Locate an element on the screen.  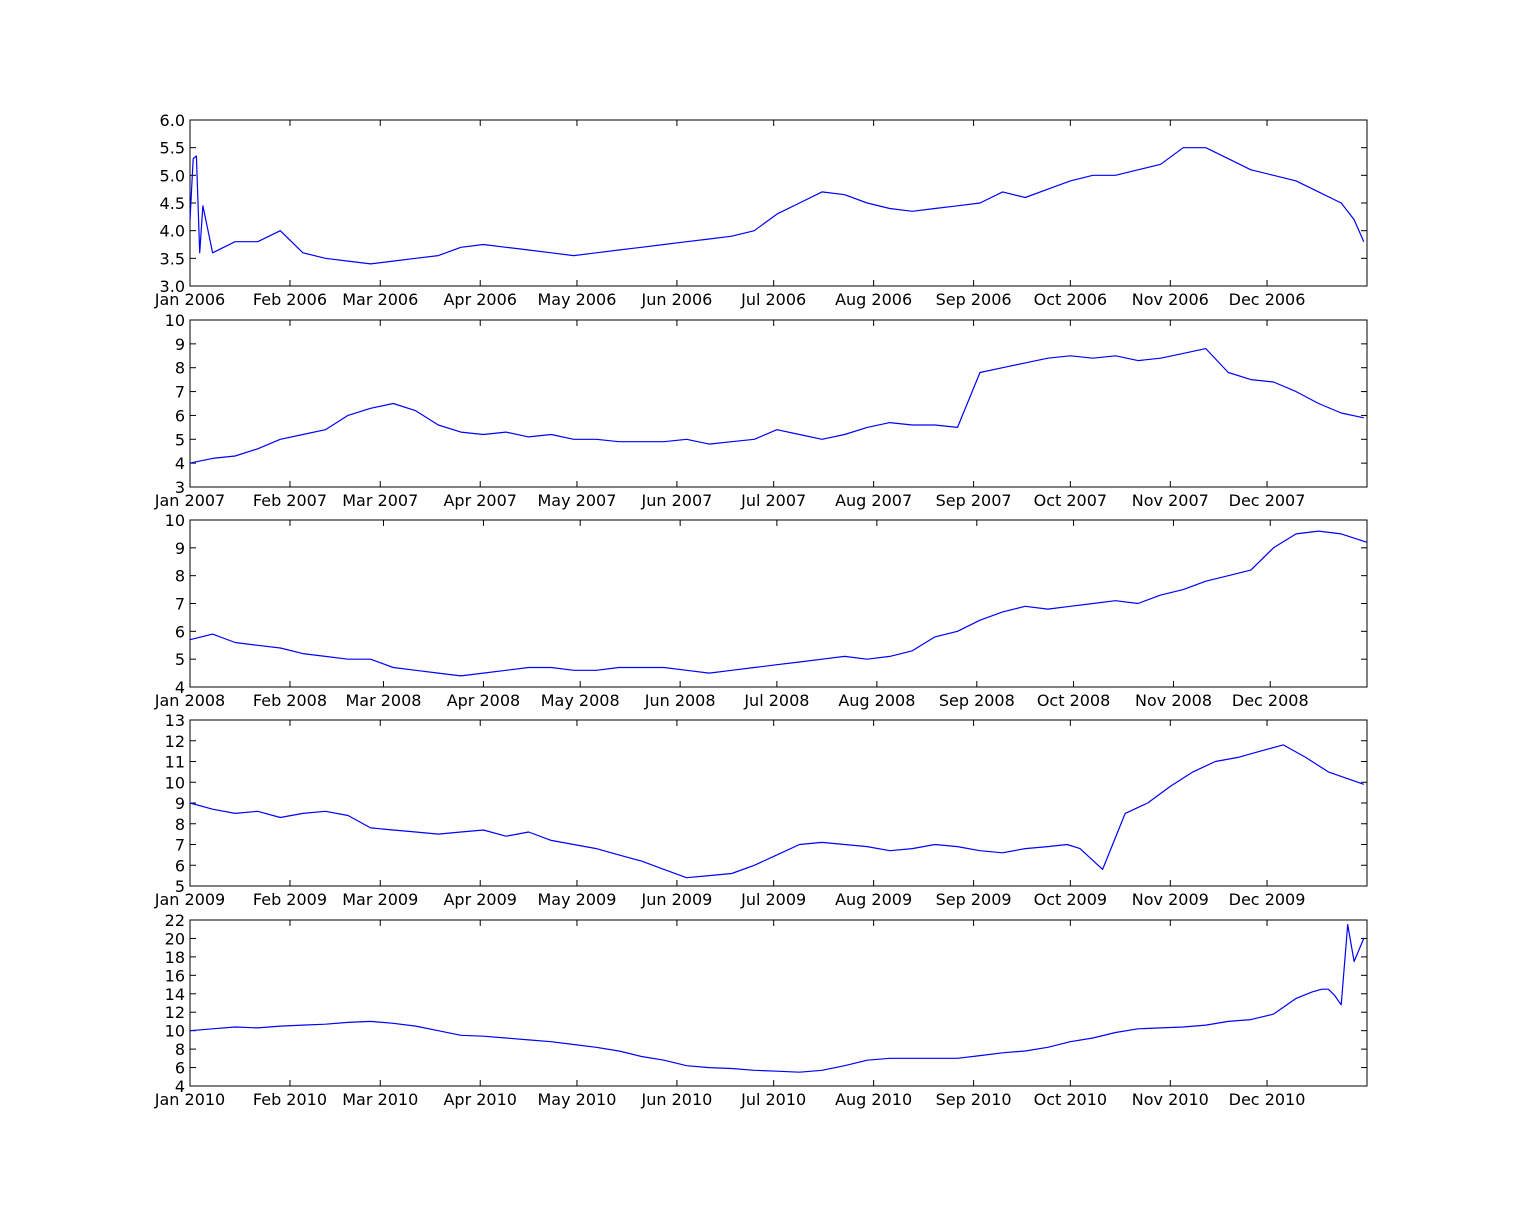
x-tick-label: Nov 2010 is located at coordinates (1170, 1099).